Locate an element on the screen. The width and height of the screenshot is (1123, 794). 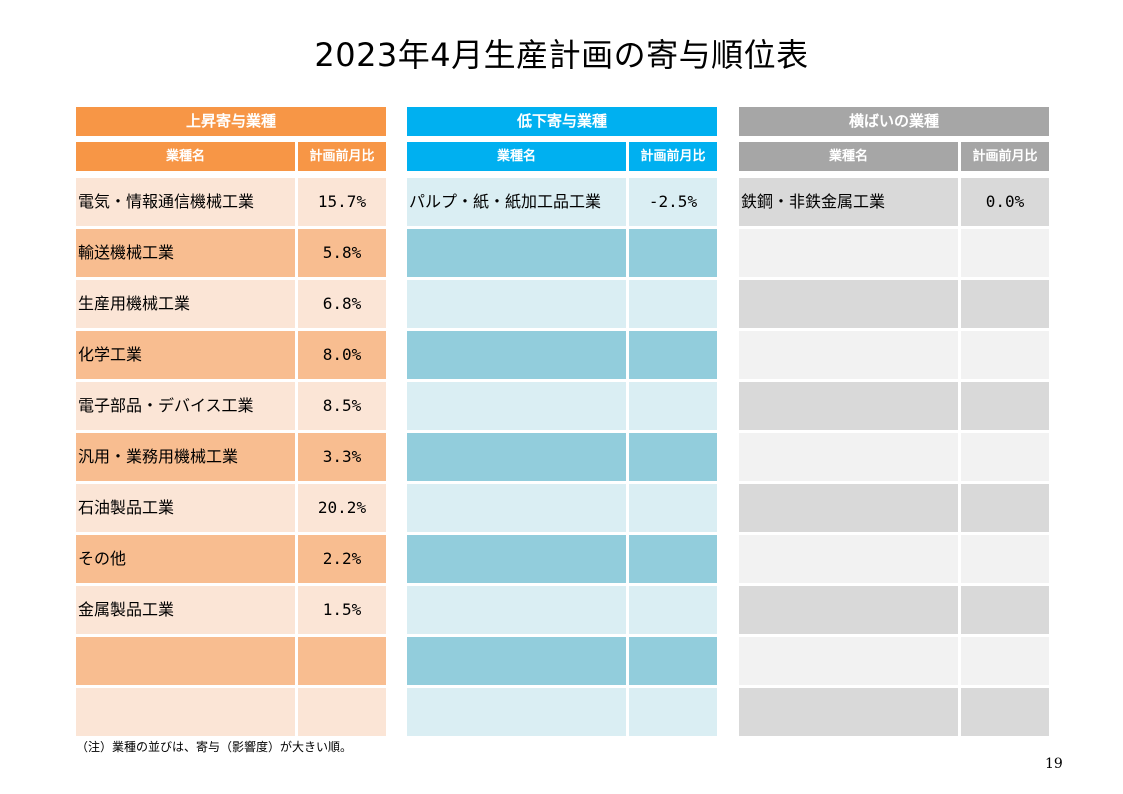
table-row: 電子部品・デバイス工業 8.5% is located at coordinates (231, 406).